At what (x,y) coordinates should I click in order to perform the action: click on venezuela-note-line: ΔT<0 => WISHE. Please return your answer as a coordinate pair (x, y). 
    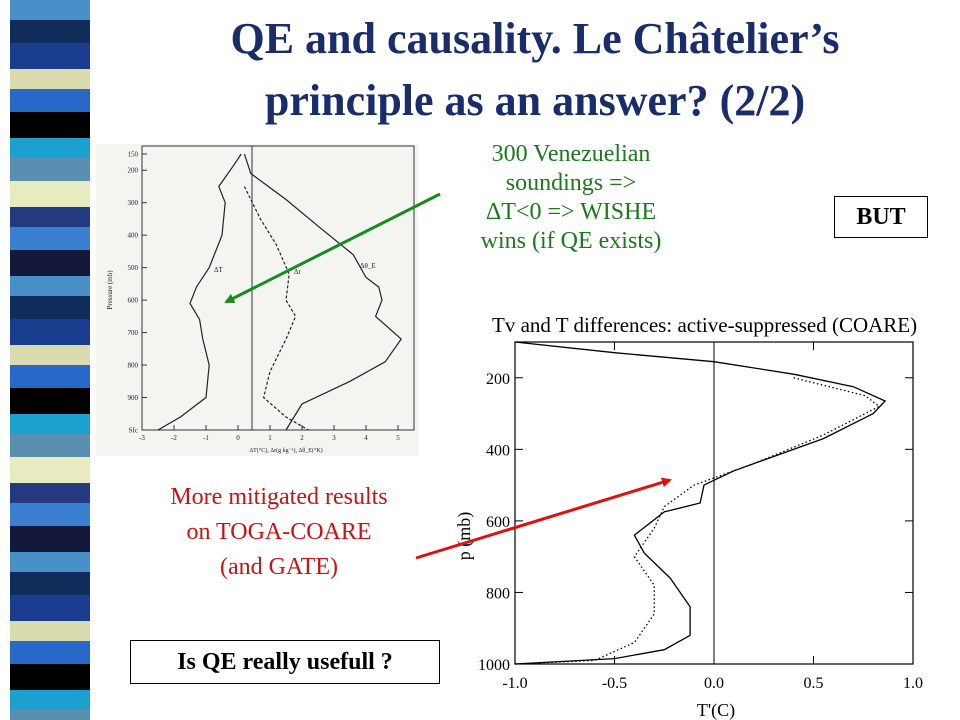
    Looking at the image, I should click on (571, 212).